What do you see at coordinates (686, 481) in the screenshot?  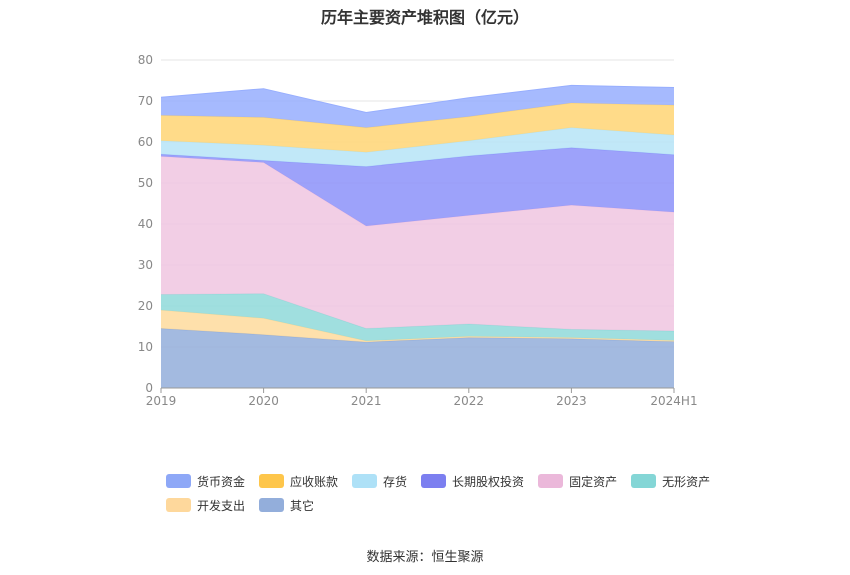 I see `legend-label: 无形资产` at bounding box center [686, 481].